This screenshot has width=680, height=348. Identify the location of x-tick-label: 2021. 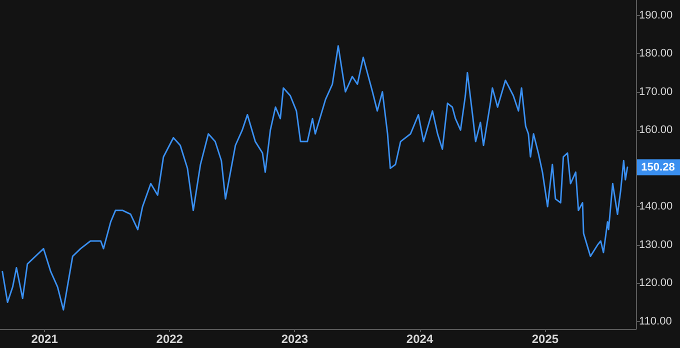
(44, 339).